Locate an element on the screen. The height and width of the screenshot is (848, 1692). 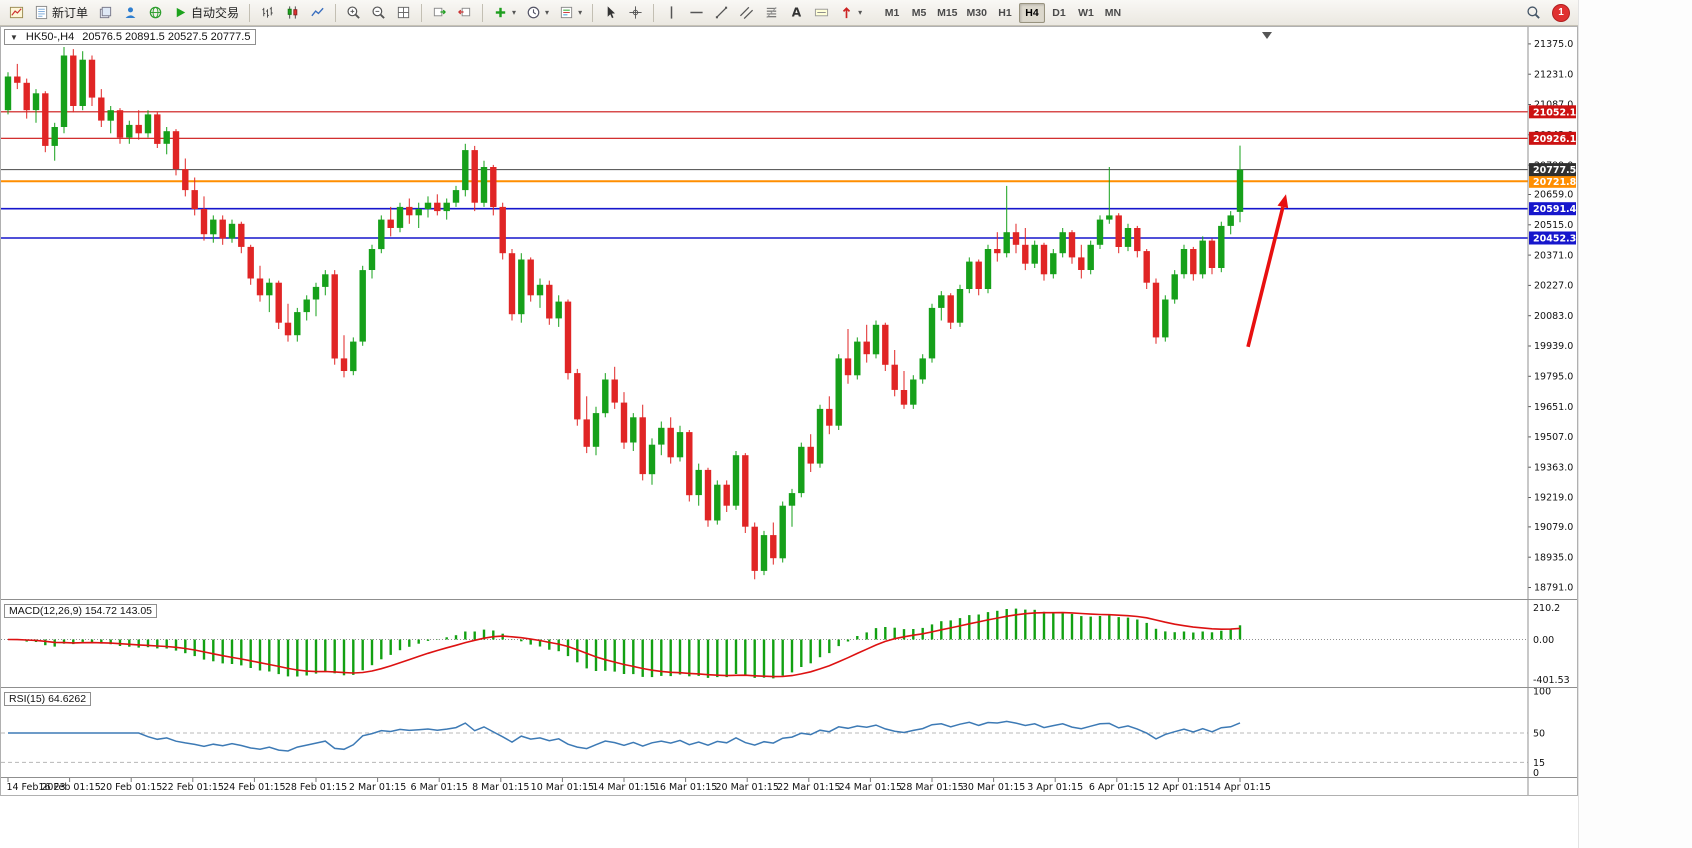
crosshair-button is located at coordinates (635, 13).